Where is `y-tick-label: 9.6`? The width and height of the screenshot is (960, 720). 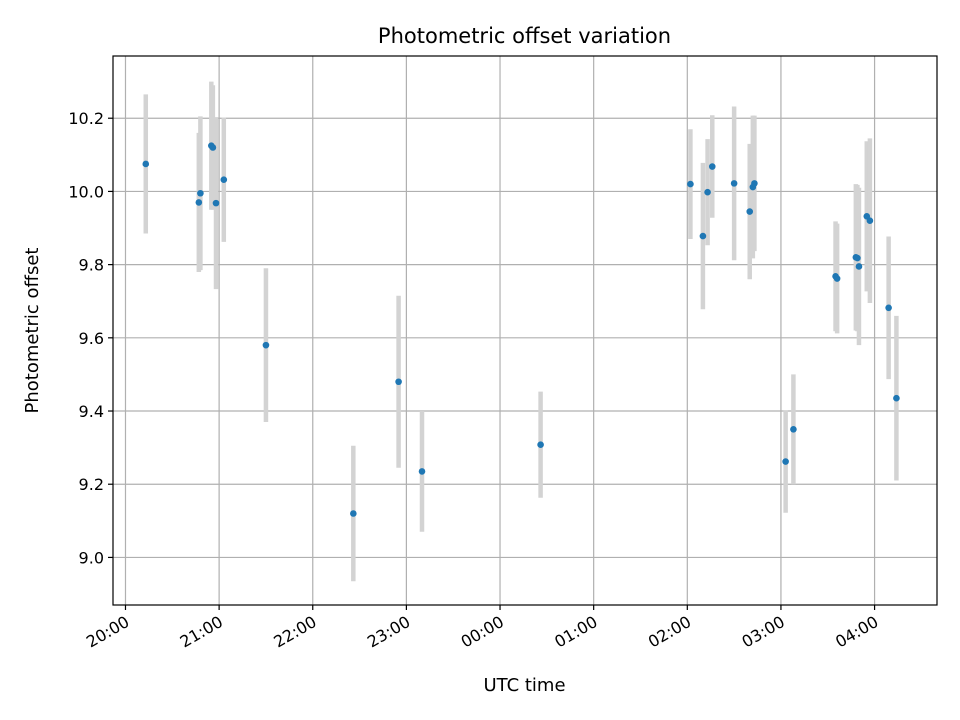 y-tick-label: 9.6 is located at coordinates (91, 338).